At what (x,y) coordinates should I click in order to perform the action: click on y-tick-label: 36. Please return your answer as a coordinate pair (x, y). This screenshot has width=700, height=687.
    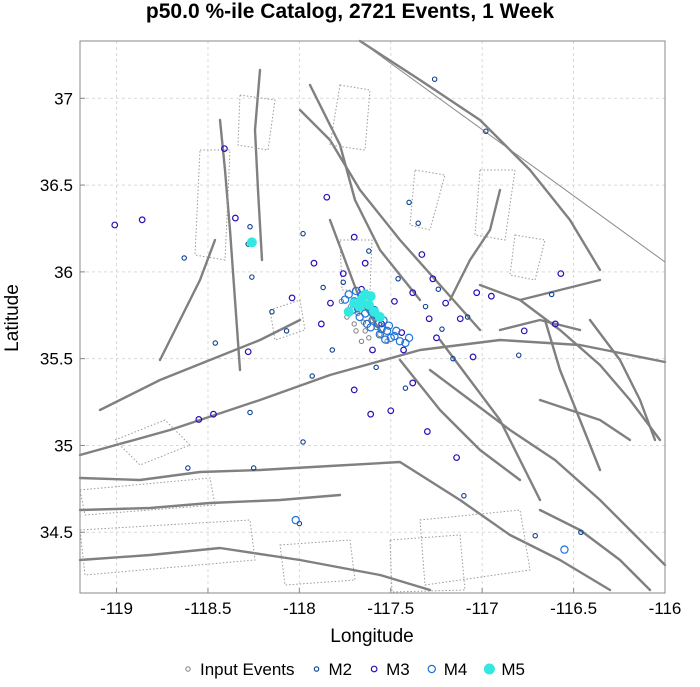
    Looking at the image, I should click on (63, 272).